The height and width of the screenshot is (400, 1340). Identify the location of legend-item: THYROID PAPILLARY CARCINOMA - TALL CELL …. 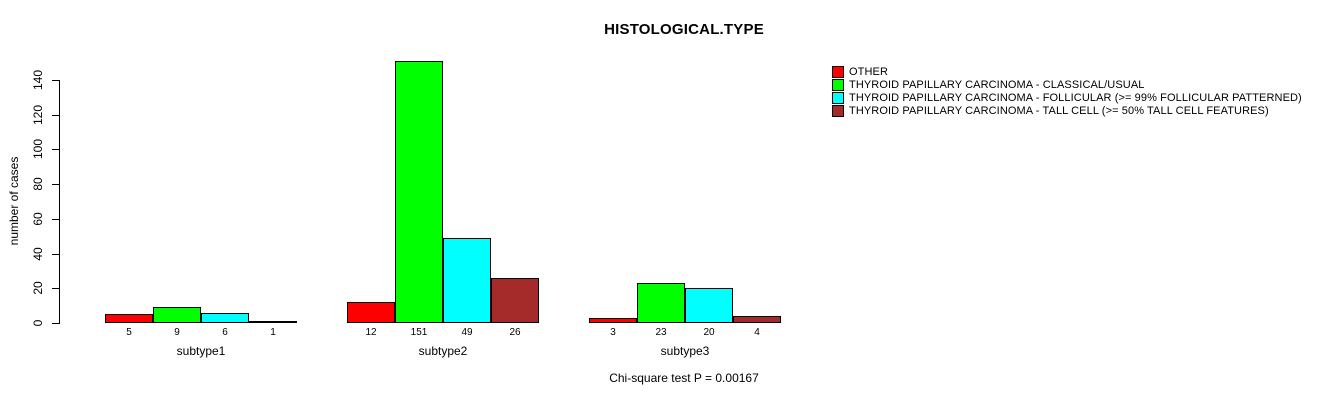
(1067, 110).